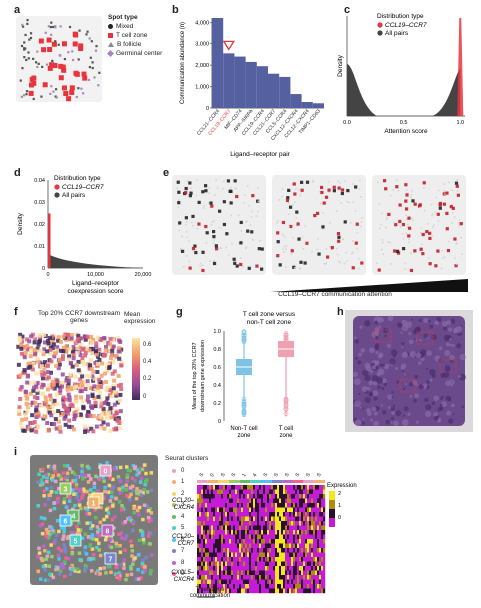 Image resolution: width=481 pixels, height=608 pixels. What do you see at coordinates (138, 27) in the screenshot?
I see `legend-item: Mixed` at bounding box center [138, 27].